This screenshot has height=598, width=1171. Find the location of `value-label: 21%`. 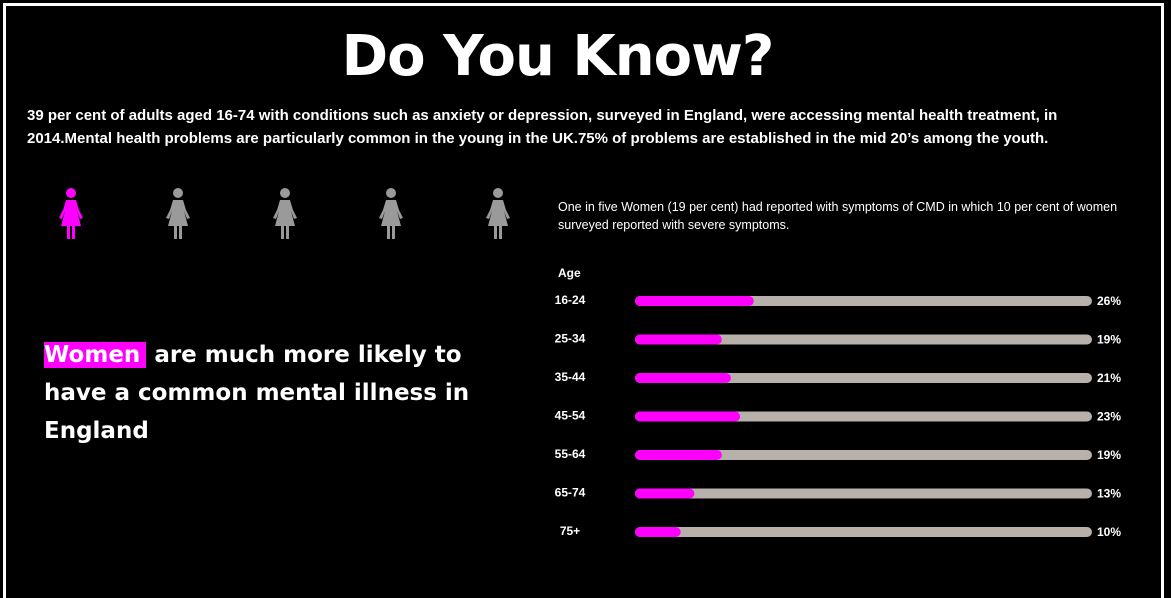

value-label: 21% is located at coordinates (1109, 378).